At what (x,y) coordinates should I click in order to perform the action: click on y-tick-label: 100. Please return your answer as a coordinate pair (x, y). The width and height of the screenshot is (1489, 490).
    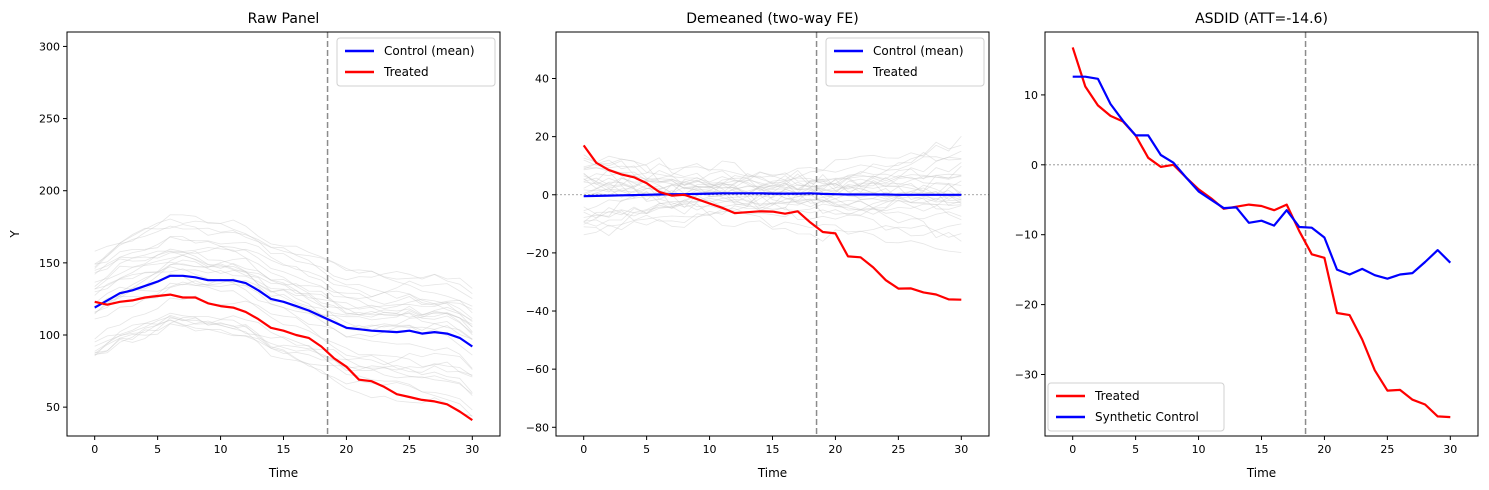
    Looking at the image, I should click on (49, 335).